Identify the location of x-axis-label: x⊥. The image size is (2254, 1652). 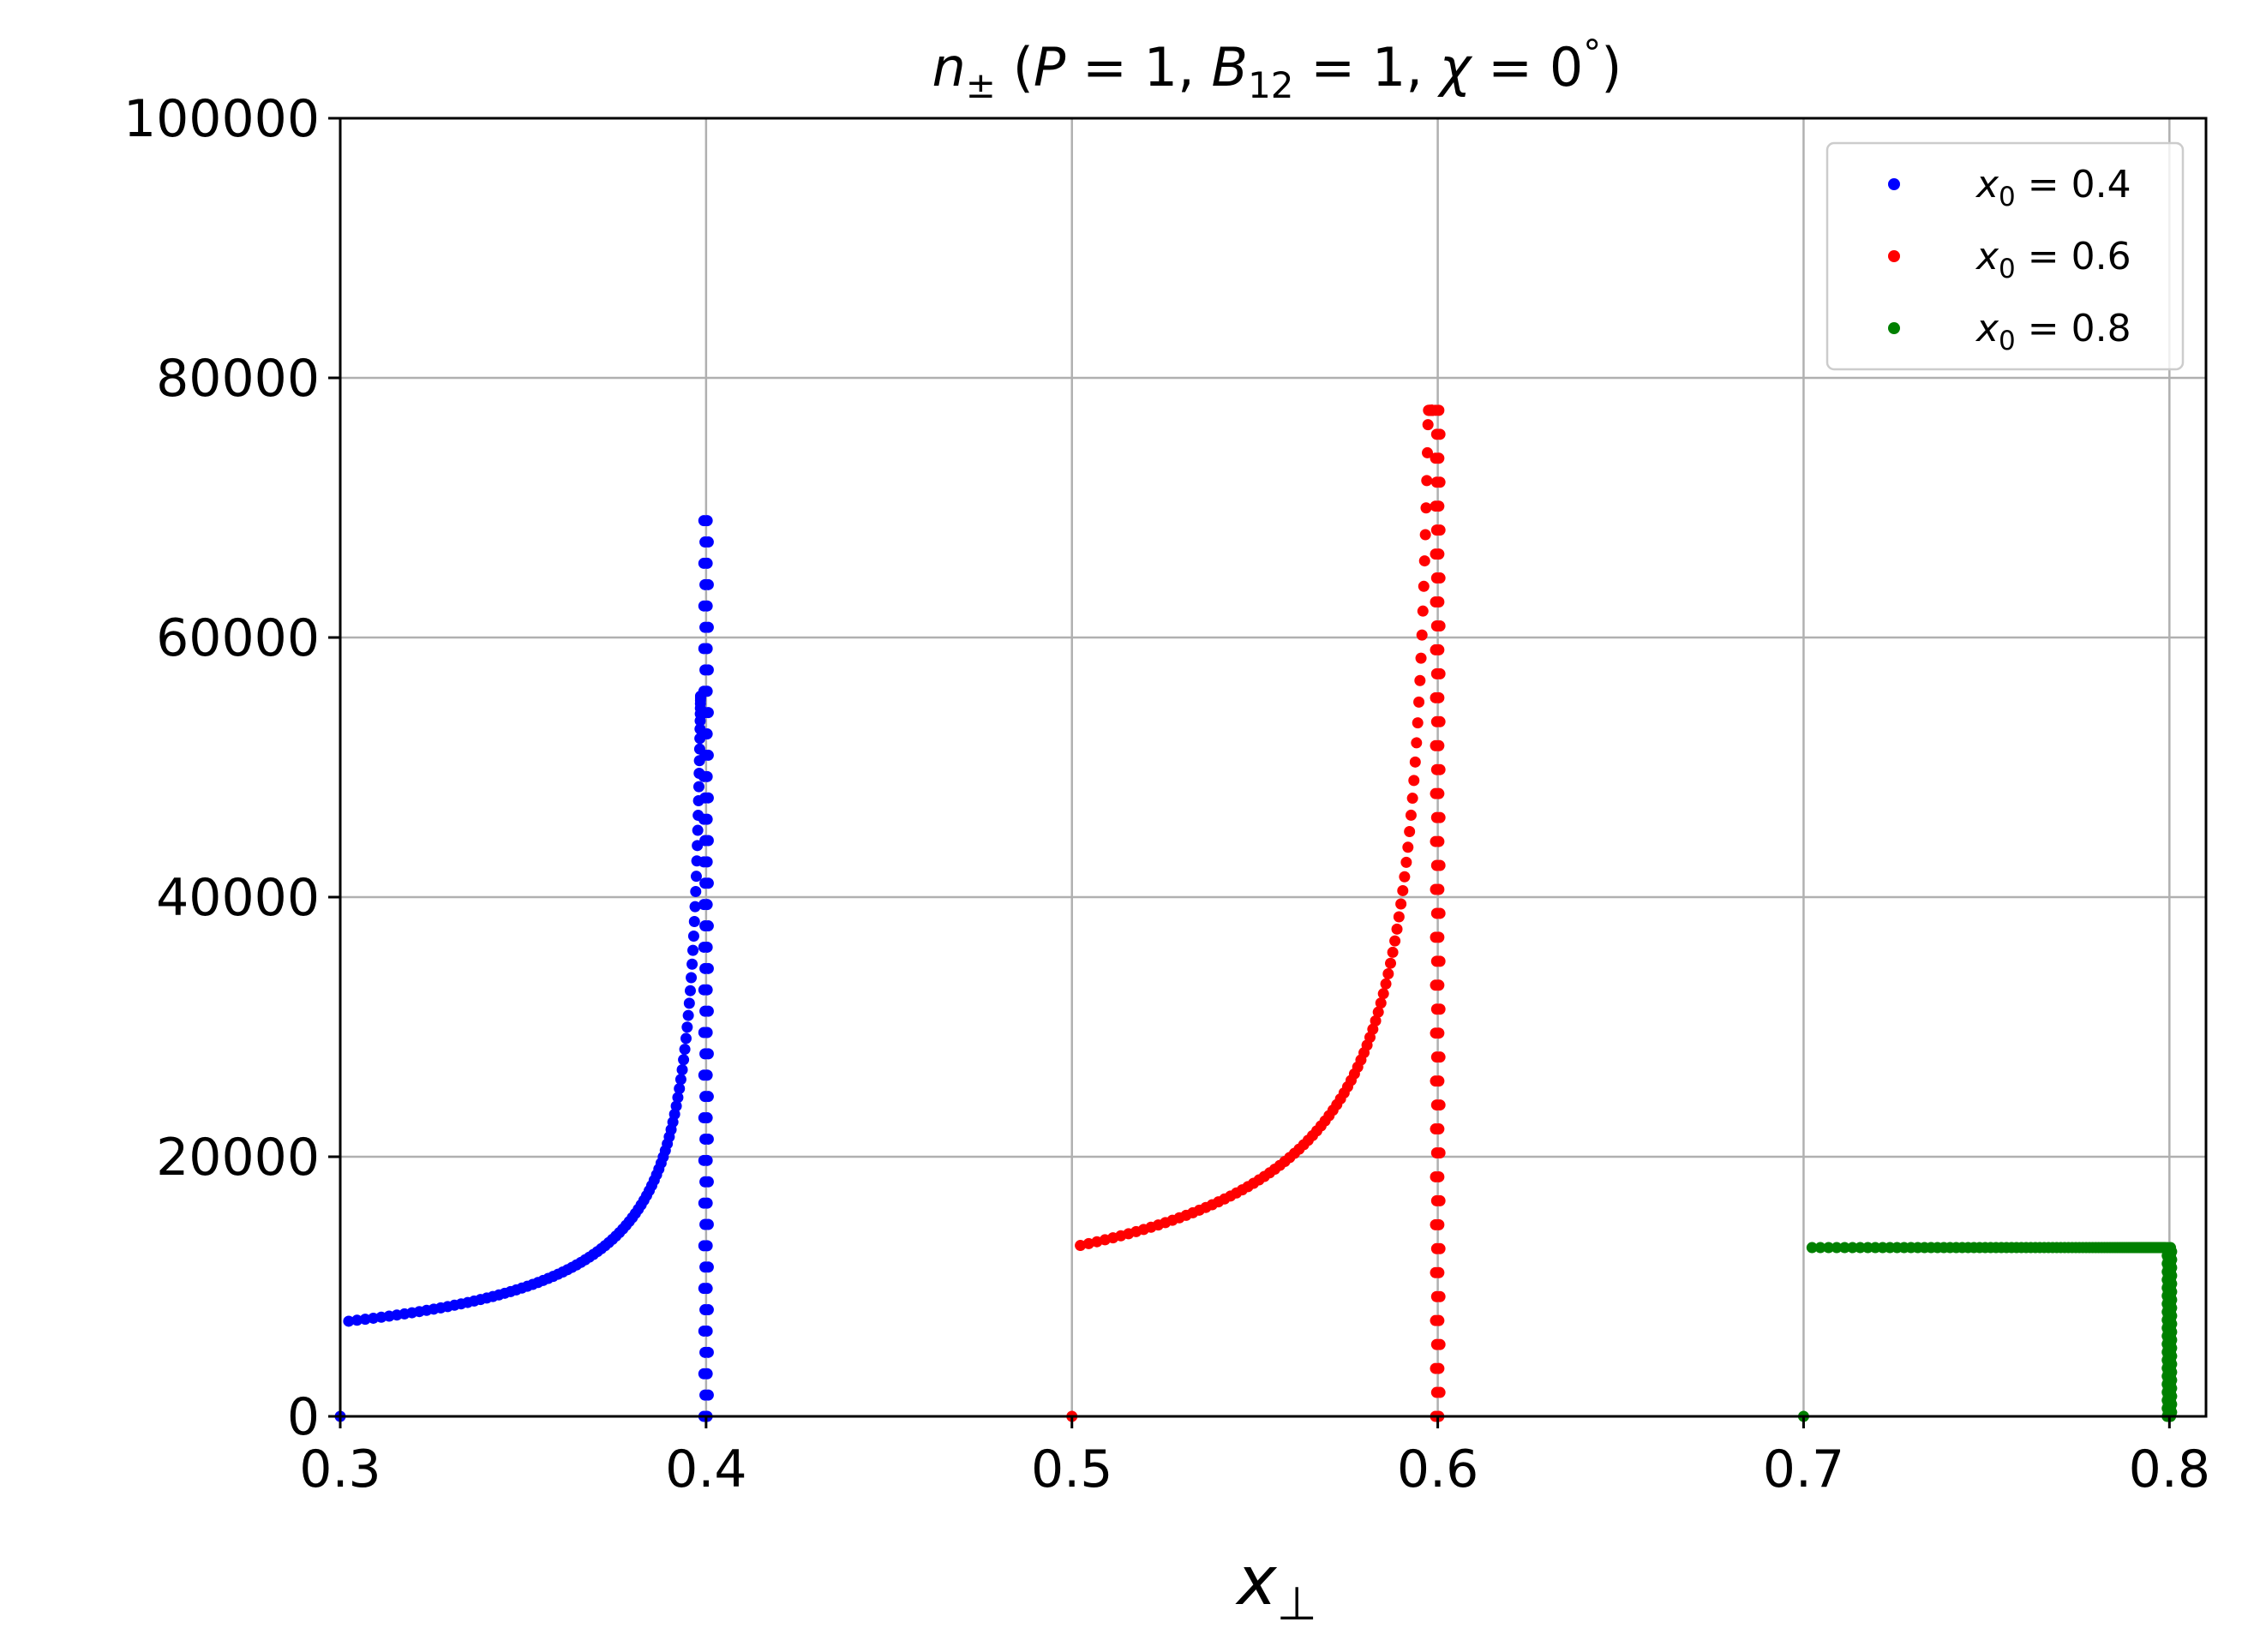
(1275, 1587).